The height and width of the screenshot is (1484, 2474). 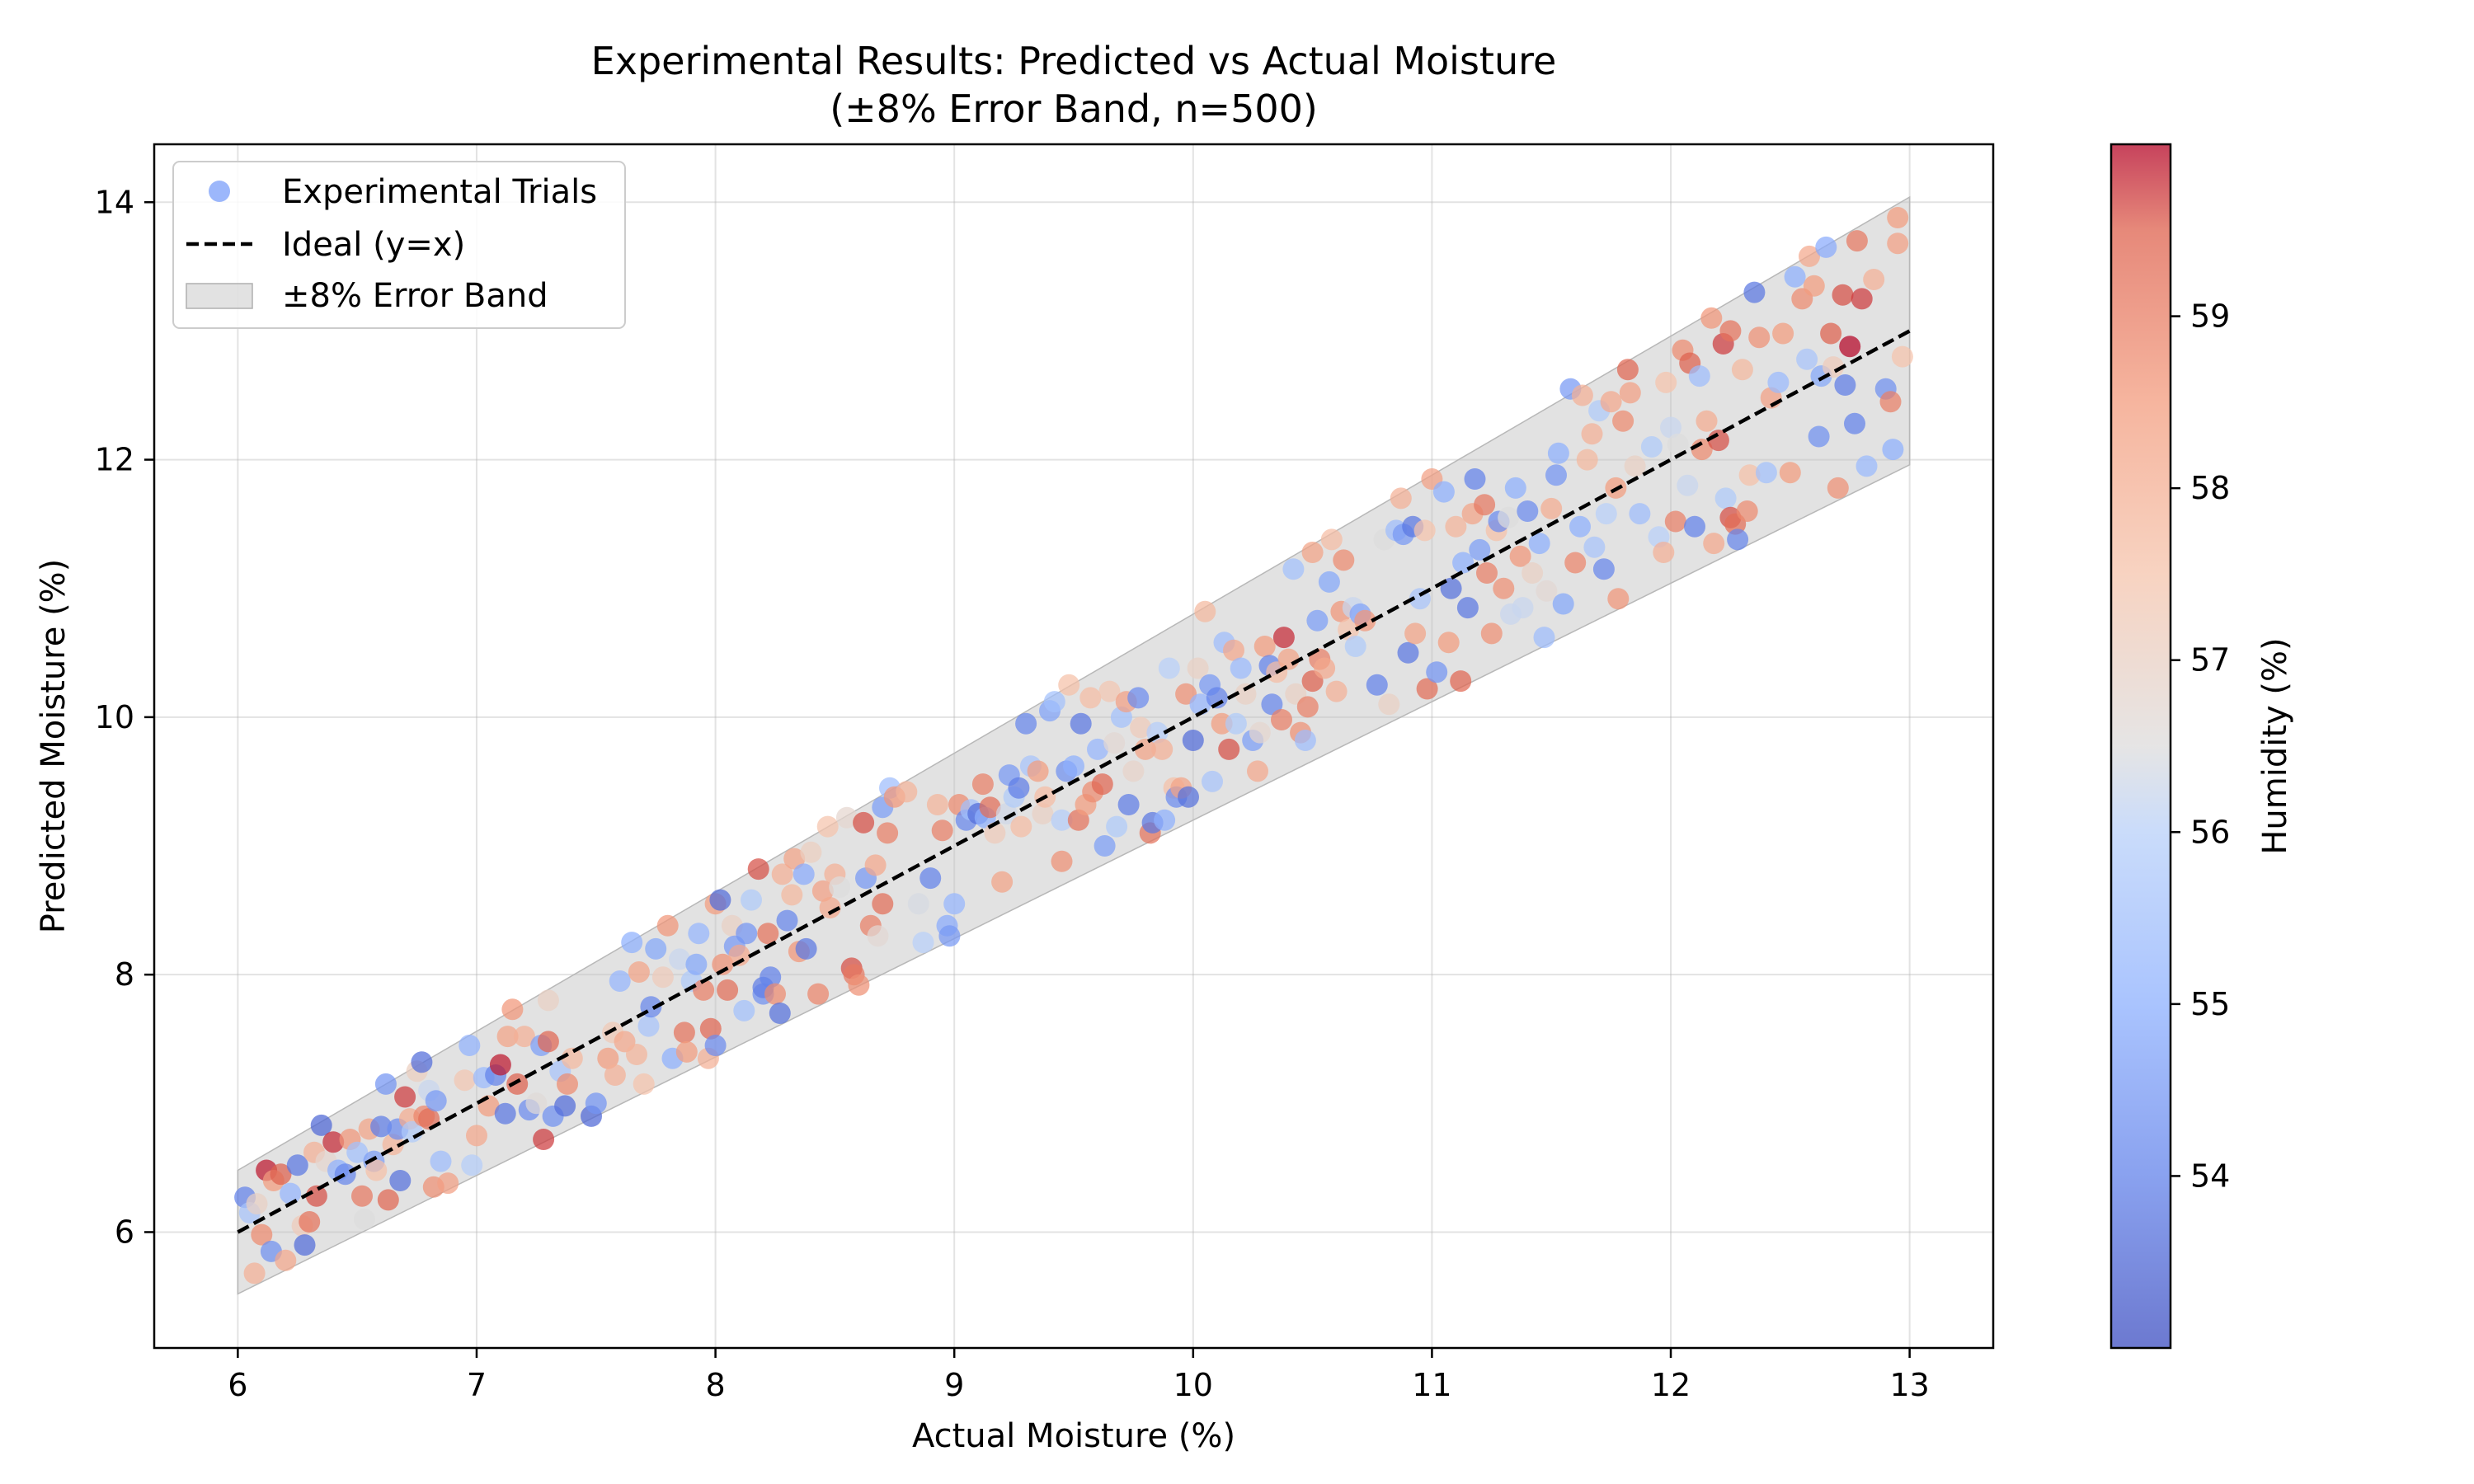 I want to click on y-tick-label: 12, so click(x=114, y=460).